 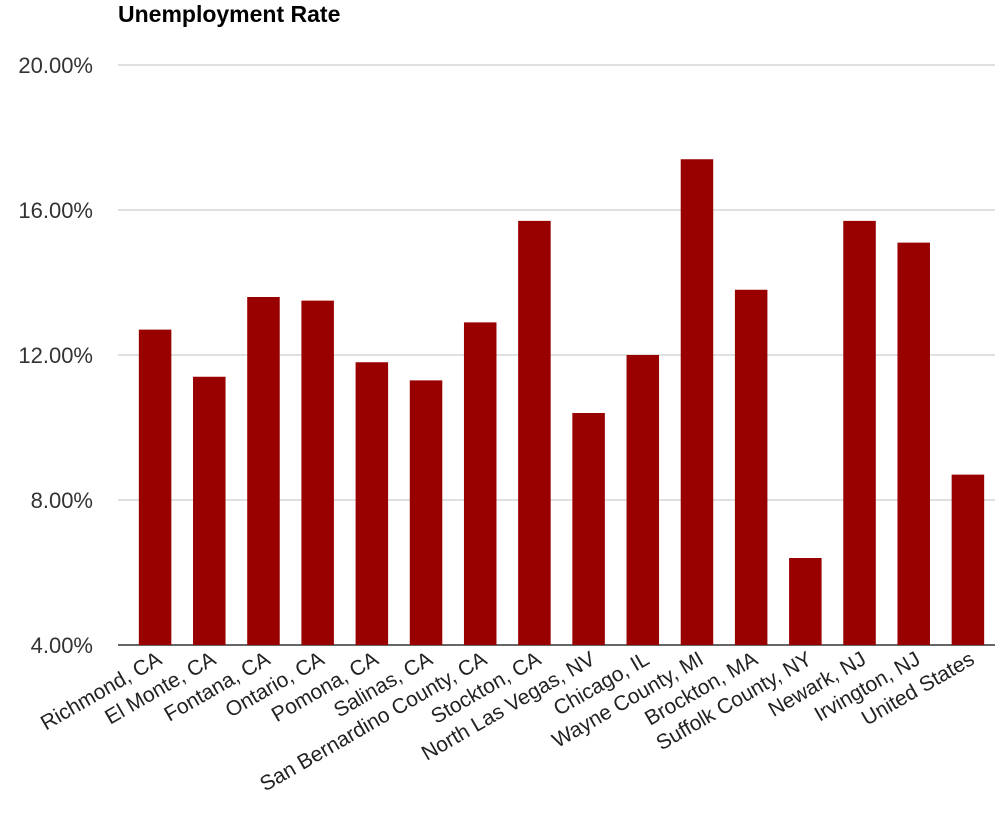 I want to click on chart-title: Unemployment Rate, so click(x=229, y=14).